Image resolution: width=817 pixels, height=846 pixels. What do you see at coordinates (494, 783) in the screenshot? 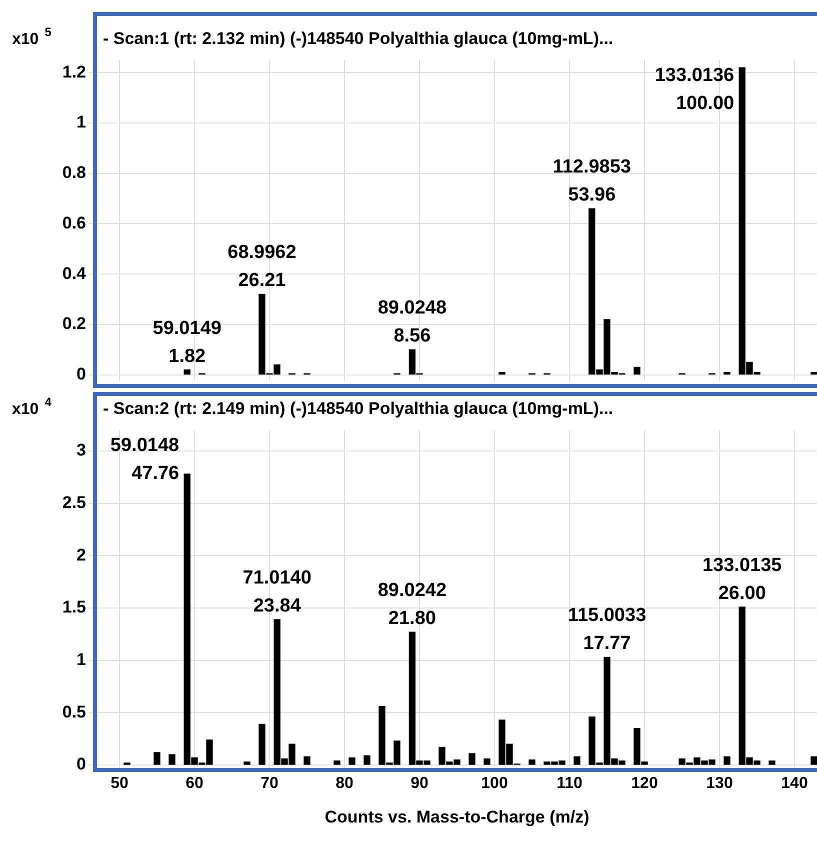
I see `x-tick-label: 100` at bounding box center [494, 783].